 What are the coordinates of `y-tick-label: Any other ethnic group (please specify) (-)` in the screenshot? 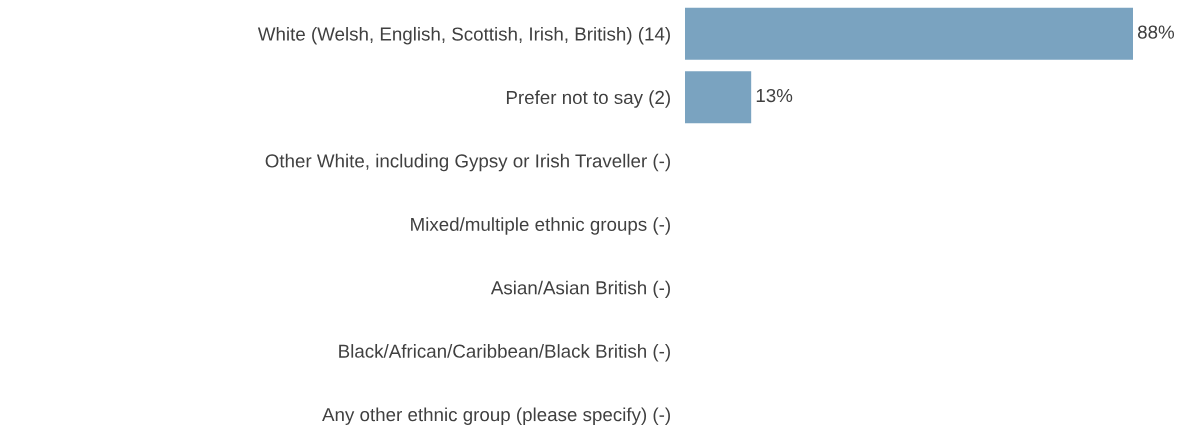 It's located at (496, 416).